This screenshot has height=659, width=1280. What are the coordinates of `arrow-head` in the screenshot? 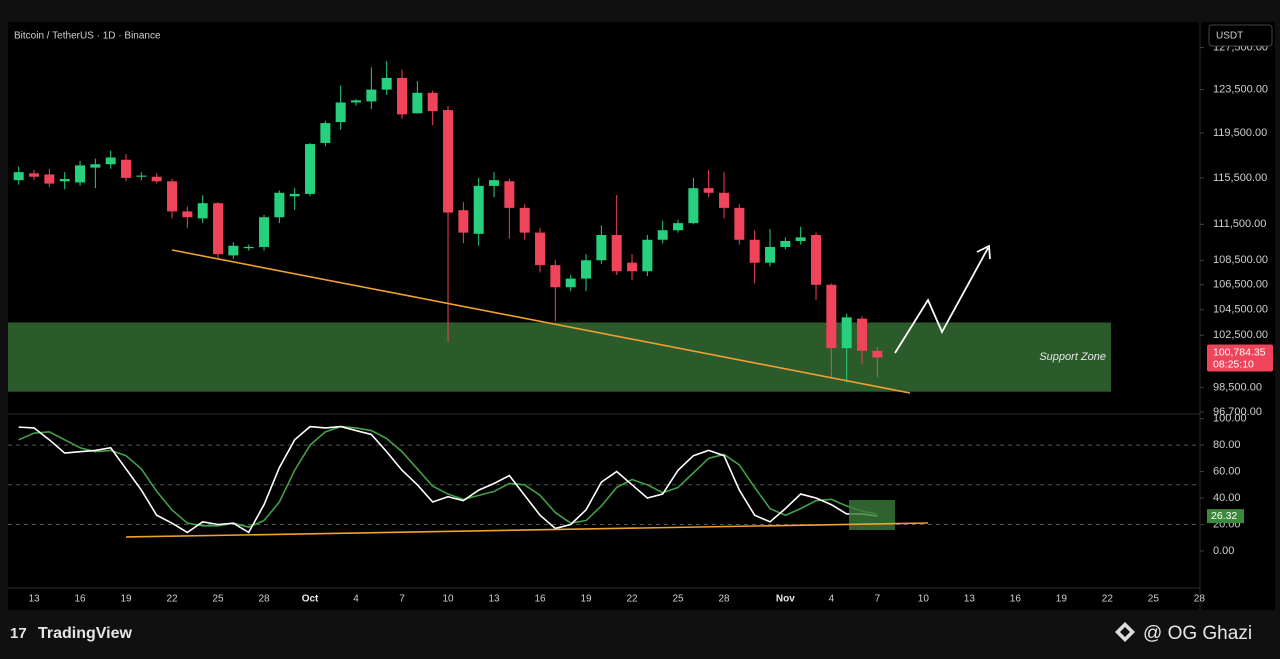 It's located at (983, 252).